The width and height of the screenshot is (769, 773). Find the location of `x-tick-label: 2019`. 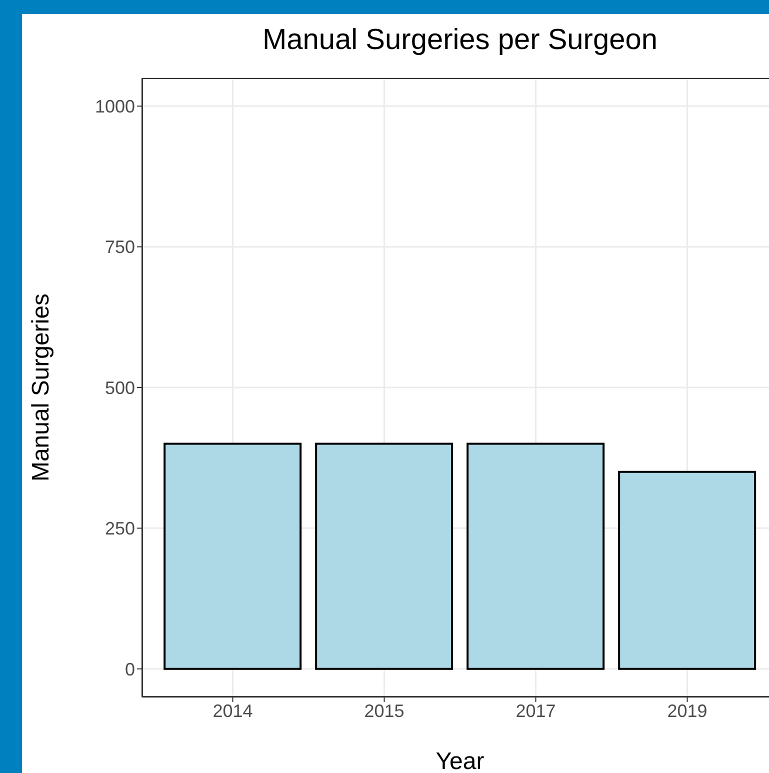

x-tick-label: 2019 is located at coordinates (687, 710).